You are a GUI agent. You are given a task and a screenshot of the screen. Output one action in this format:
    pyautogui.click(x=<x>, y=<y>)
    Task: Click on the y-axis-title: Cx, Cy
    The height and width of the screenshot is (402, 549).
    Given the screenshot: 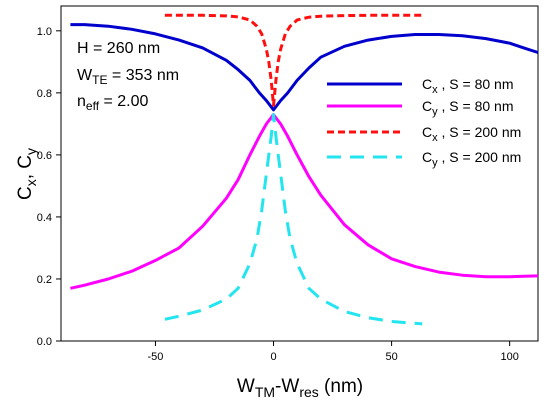 What is the action you would take?
    pyautogui.click(x=27, y=174)
    